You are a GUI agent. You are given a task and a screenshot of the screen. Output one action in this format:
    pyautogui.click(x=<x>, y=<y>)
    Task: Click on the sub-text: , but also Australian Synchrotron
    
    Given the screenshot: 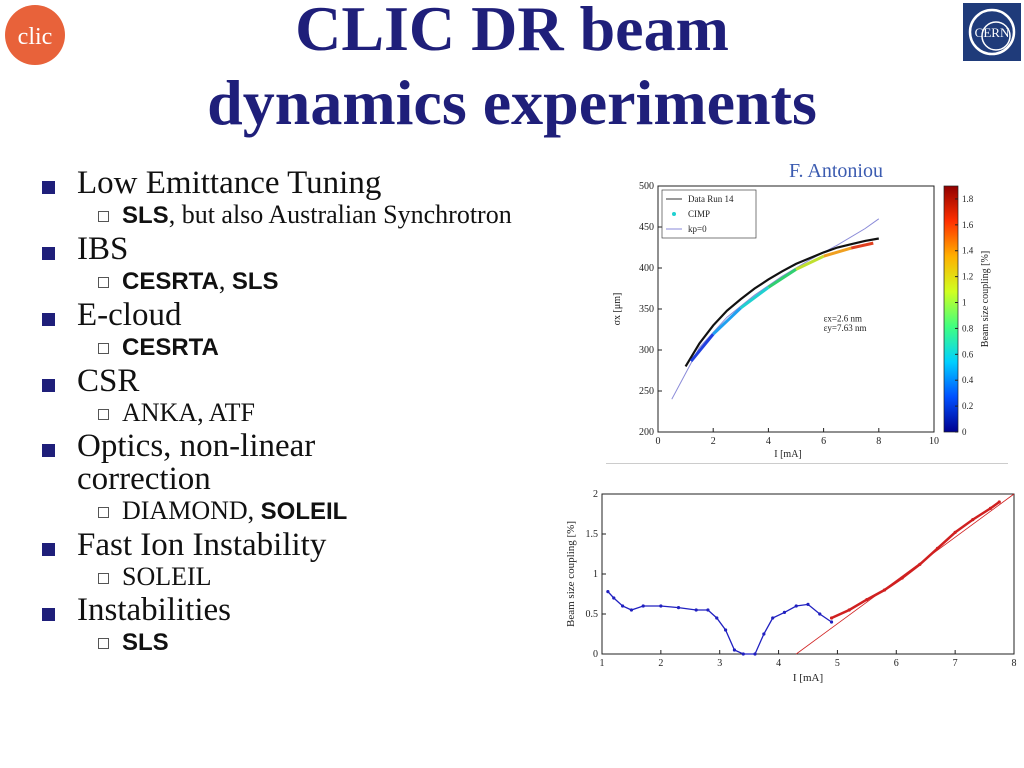 What is the action you would take?
    pyautogui.click(x=340, y=214)
    